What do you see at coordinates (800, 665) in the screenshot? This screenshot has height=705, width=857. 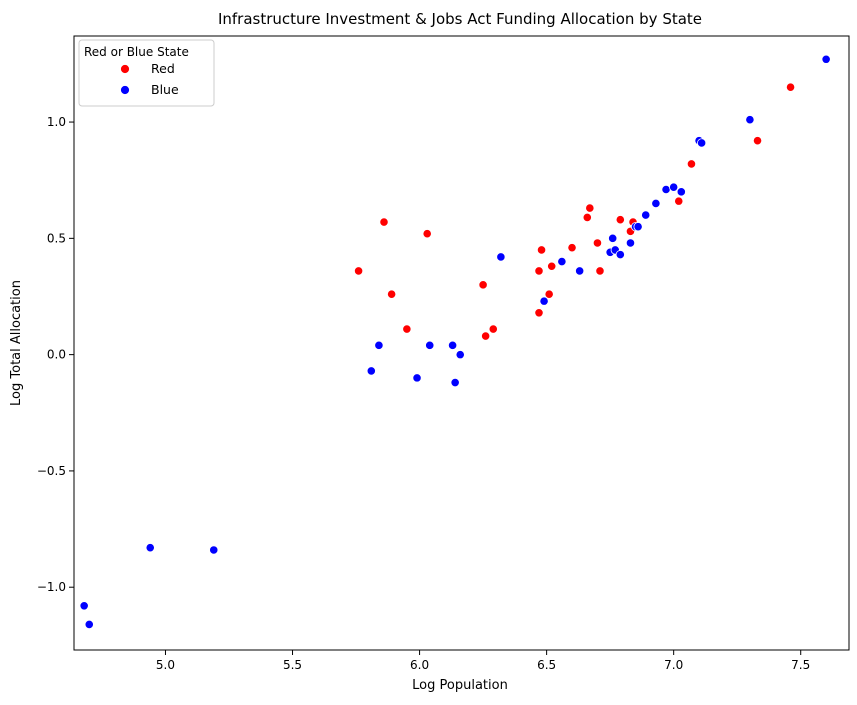 I see `x-tick-label: 7.5` at bounding box center [800, 665].